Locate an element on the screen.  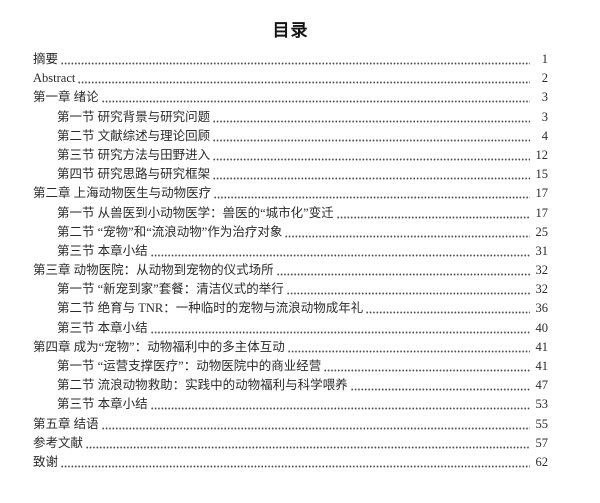
toc-entry-label: 第五章 结语 is located at coordinates (66, 423).